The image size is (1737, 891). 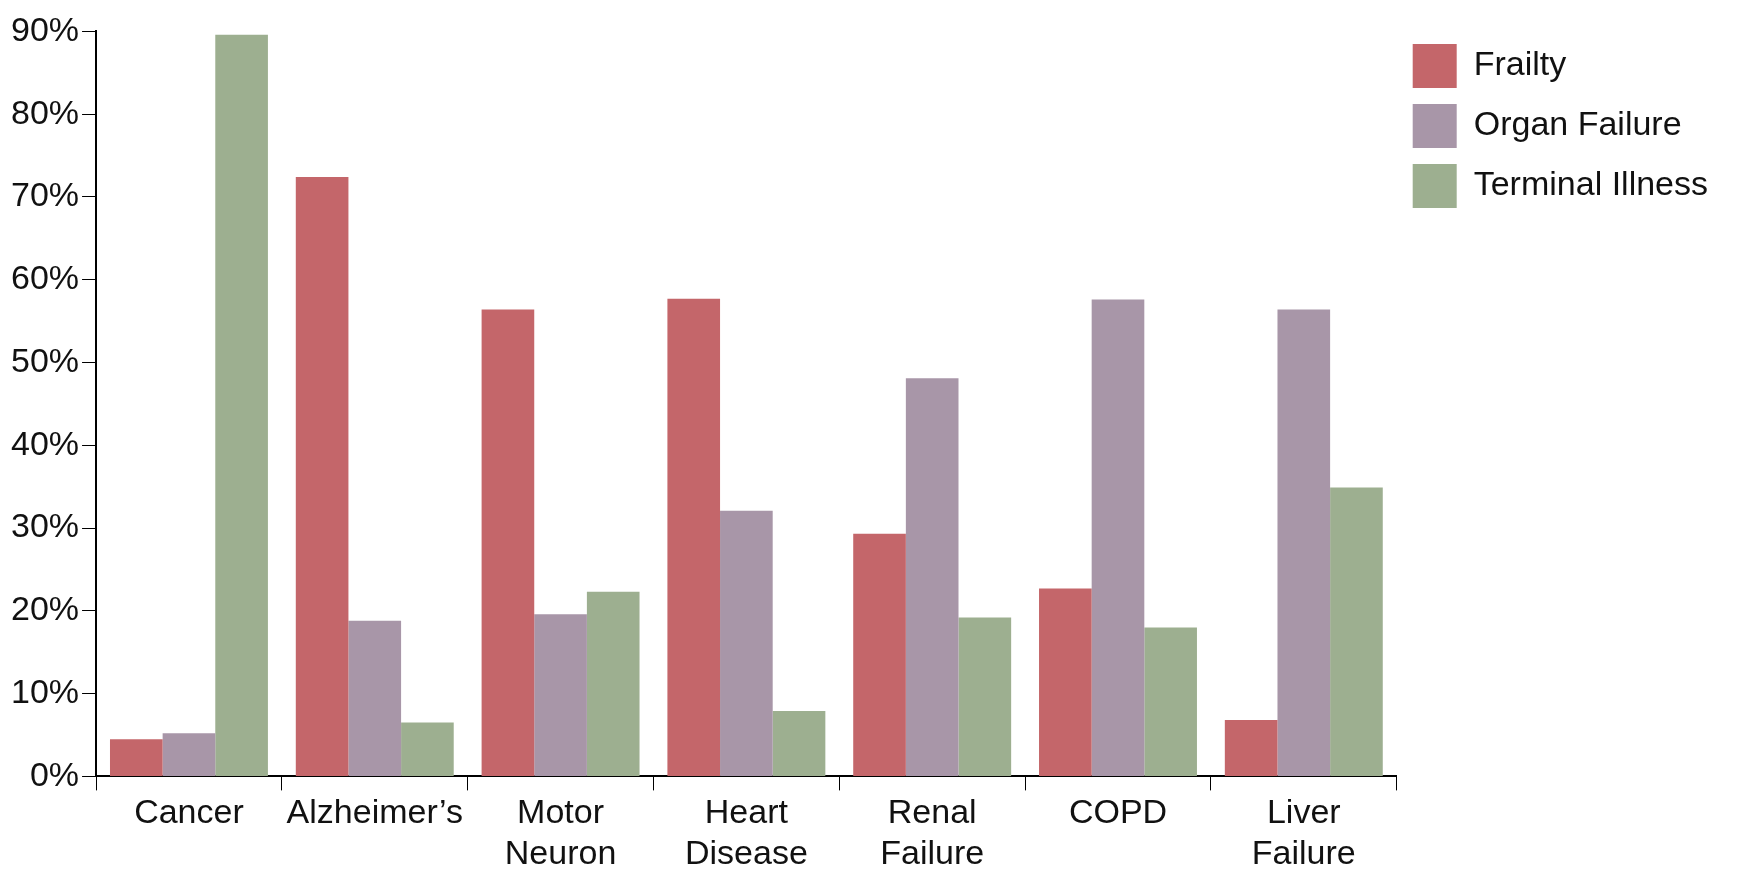 I want to click on legend-label: Frailty, so click(x=1520, y=63).